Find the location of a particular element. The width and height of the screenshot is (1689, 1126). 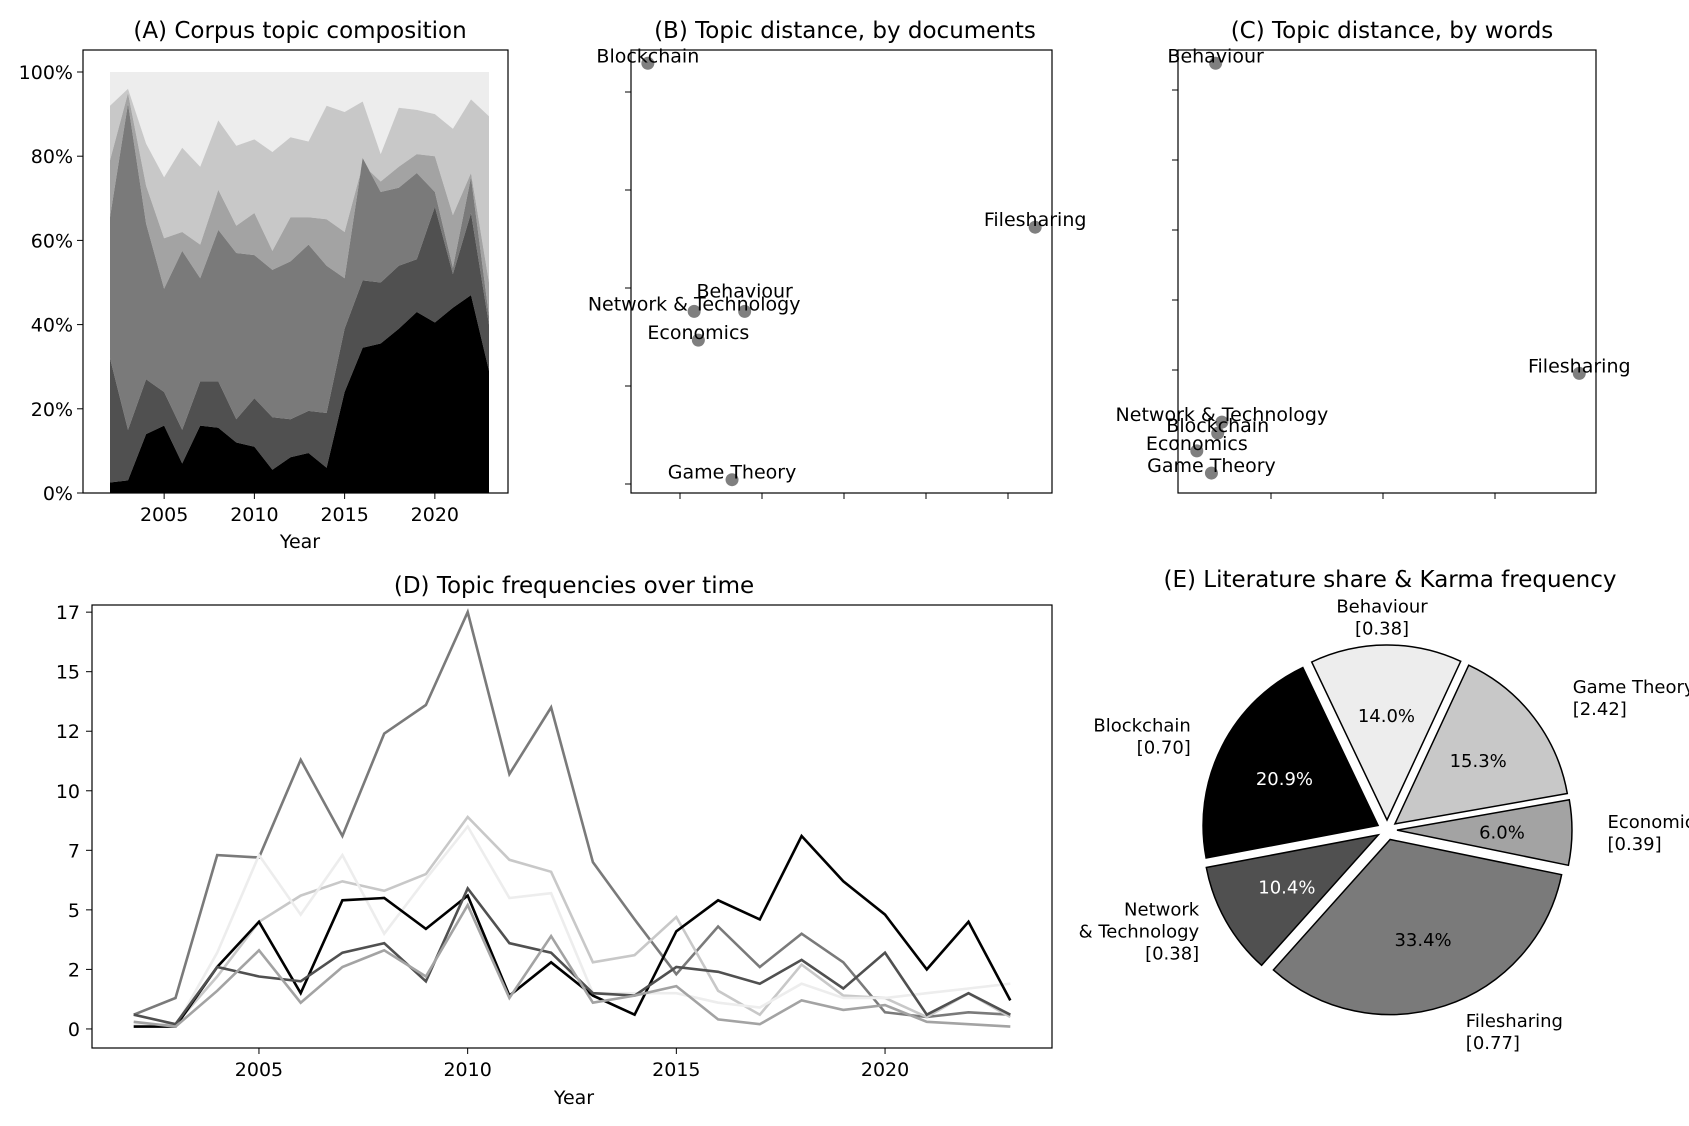

pie-karma-value: [0.70] is located at coordinates (1164, 748).